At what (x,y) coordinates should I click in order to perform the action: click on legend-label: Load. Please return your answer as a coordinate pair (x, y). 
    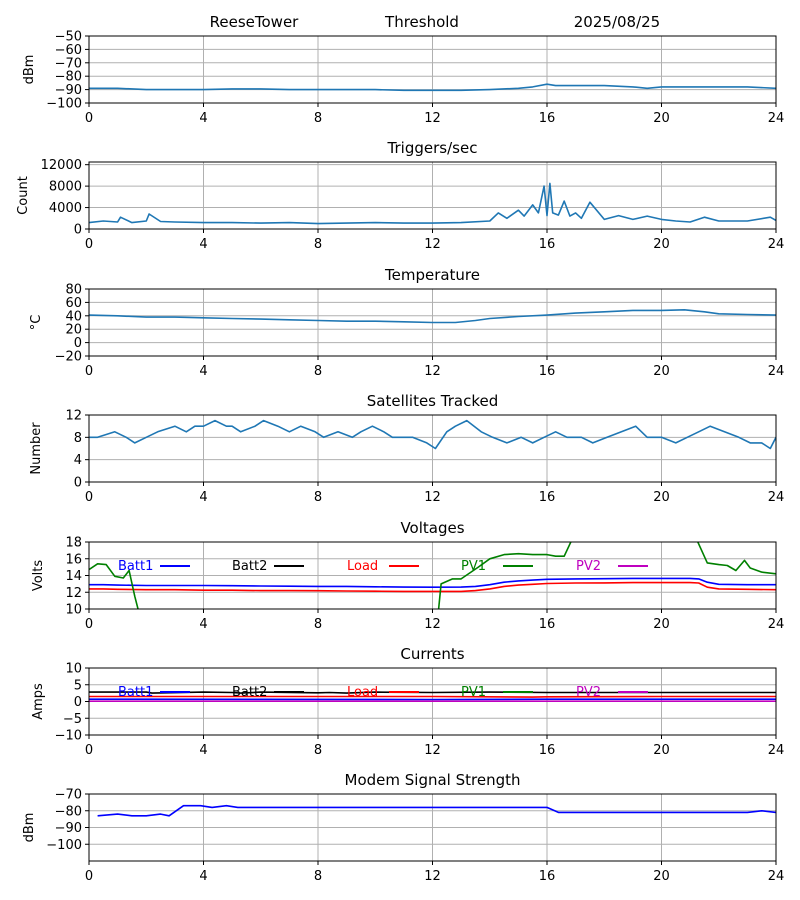
    Looking at the image, I should click on (362, 566).